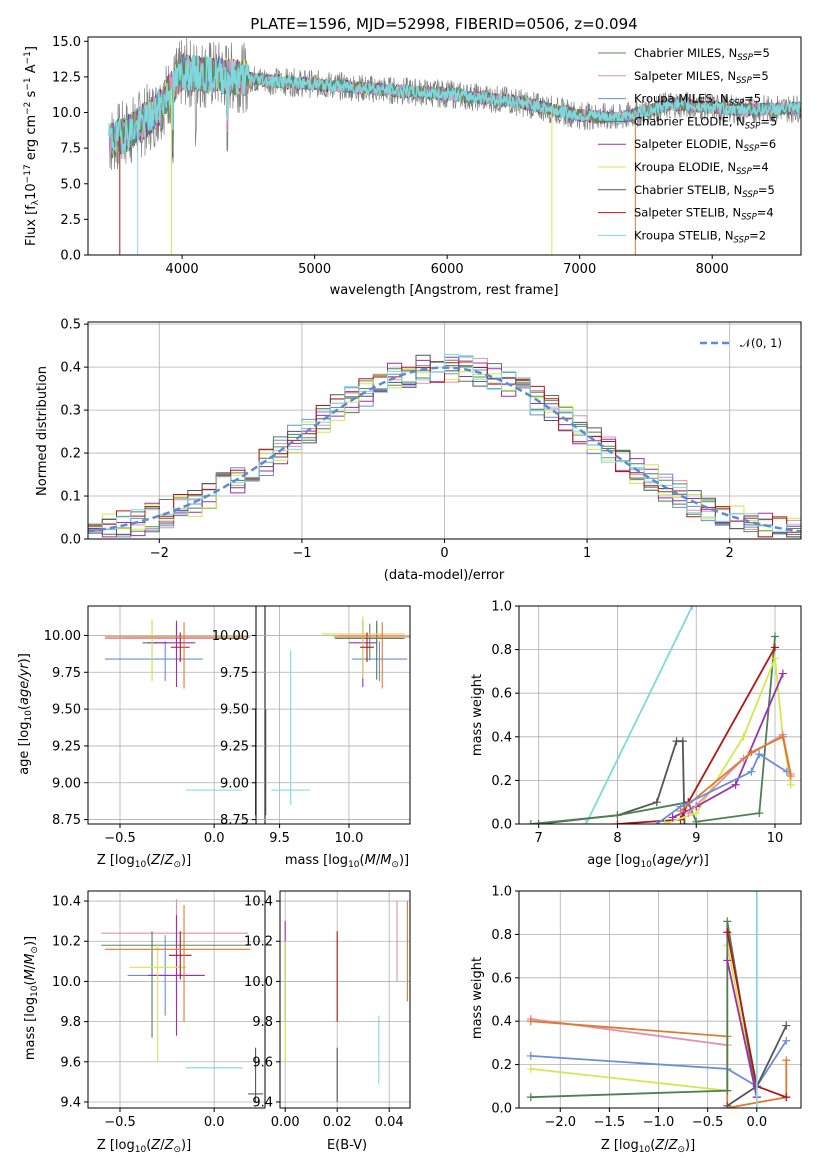  I want to click on model-spectrum-kroupa-stelib, so click(454, 104).